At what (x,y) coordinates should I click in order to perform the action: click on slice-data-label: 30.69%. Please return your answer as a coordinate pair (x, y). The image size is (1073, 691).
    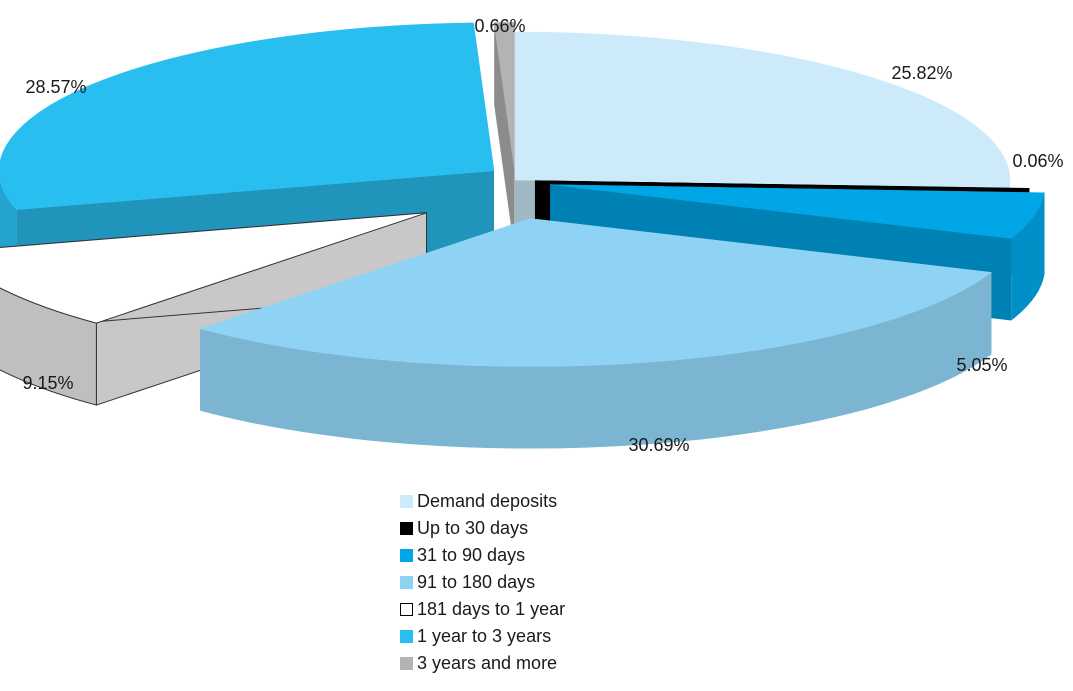
    Looking at the image, I should click on (658, 445).